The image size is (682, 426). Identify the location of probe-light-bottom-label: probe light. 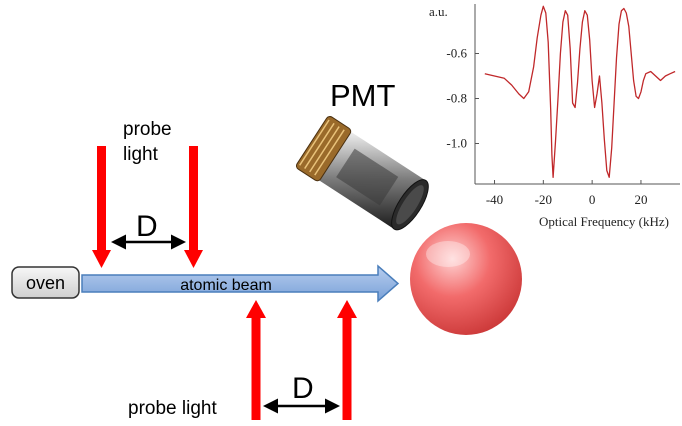
(172, 408).